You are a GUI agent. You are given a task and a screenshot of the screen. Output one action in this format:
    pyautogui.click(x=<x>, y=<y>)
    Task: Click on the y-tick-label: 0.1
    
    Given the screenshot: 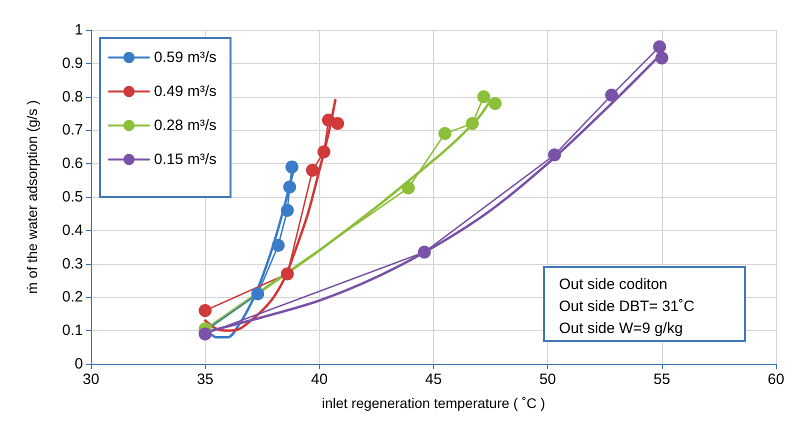 What is the action you would take?
    pyautogui.click(x=72, y=331)
    